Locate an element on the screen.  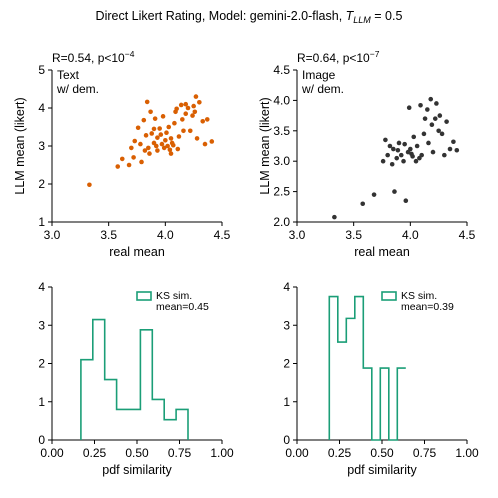
legend-label: mean=0.45 is located at coordinates (182, 307).